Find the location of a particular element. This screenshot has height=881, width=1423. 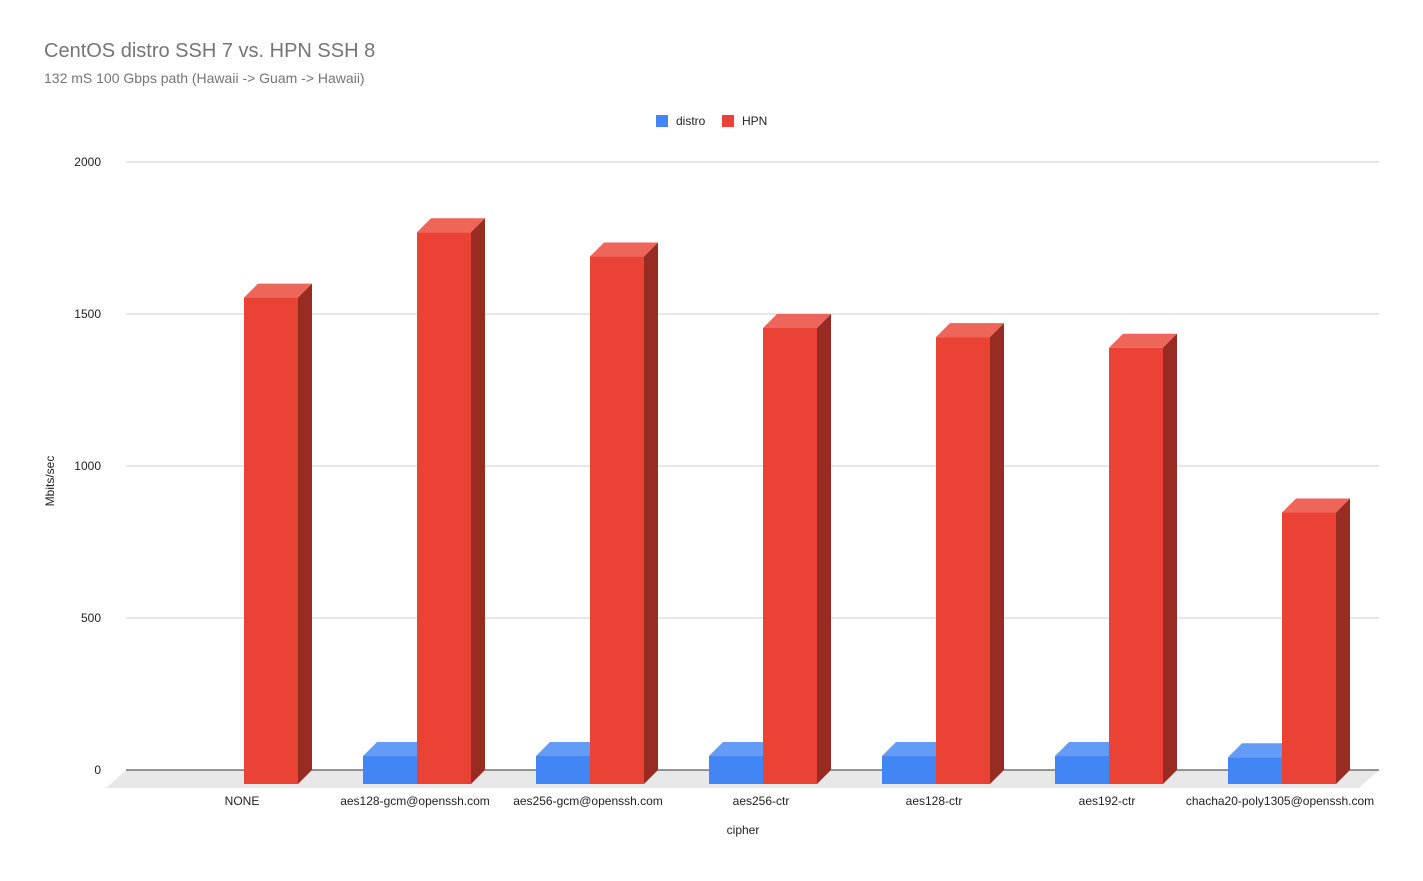

x-tick-label: aes128-gcm@openssh.com is located at coordinates (415, 801).